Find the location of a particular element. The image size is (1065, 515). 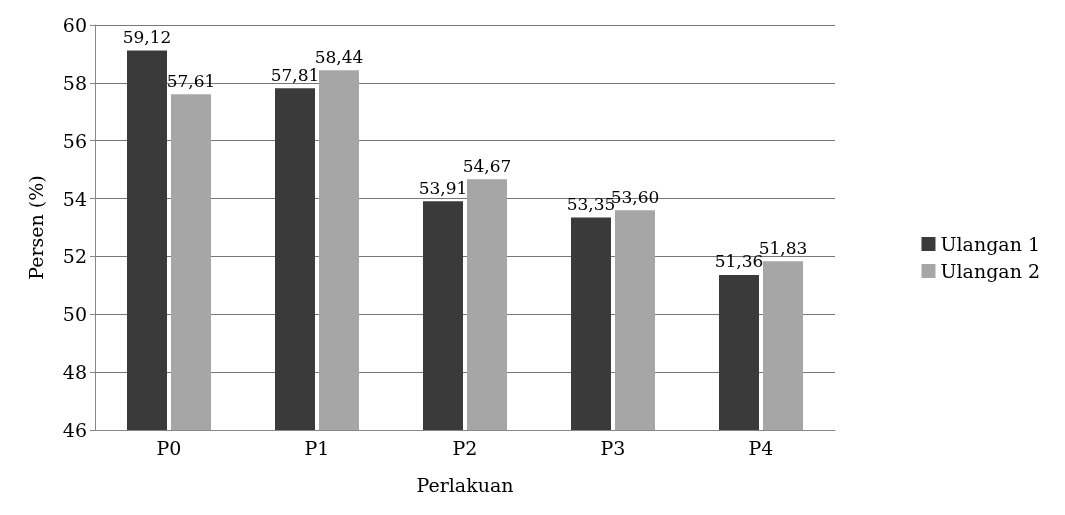

x-tick-label: P2 is located at coordinates (465, 447).